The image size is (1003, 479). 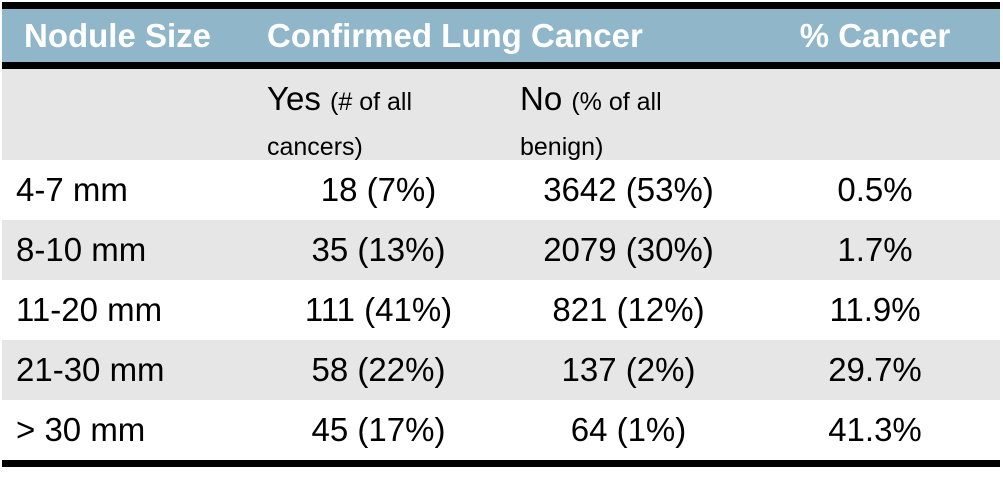 I want to click on cell-nodule-size: 21-30 mm, so click(x=90, y=369).